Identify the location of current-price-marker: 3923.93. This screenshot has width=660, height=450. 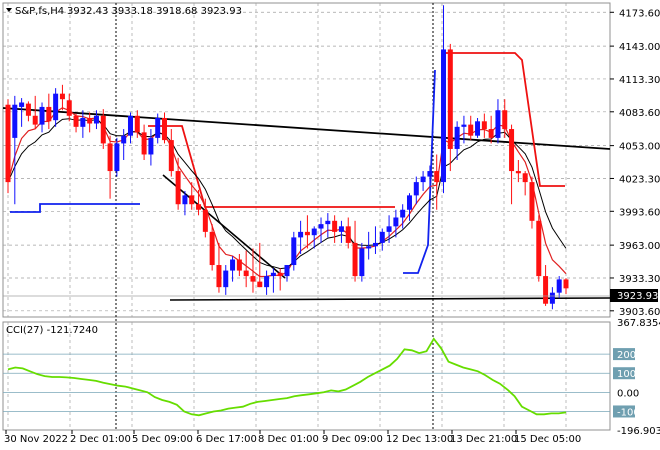
(330, 295).